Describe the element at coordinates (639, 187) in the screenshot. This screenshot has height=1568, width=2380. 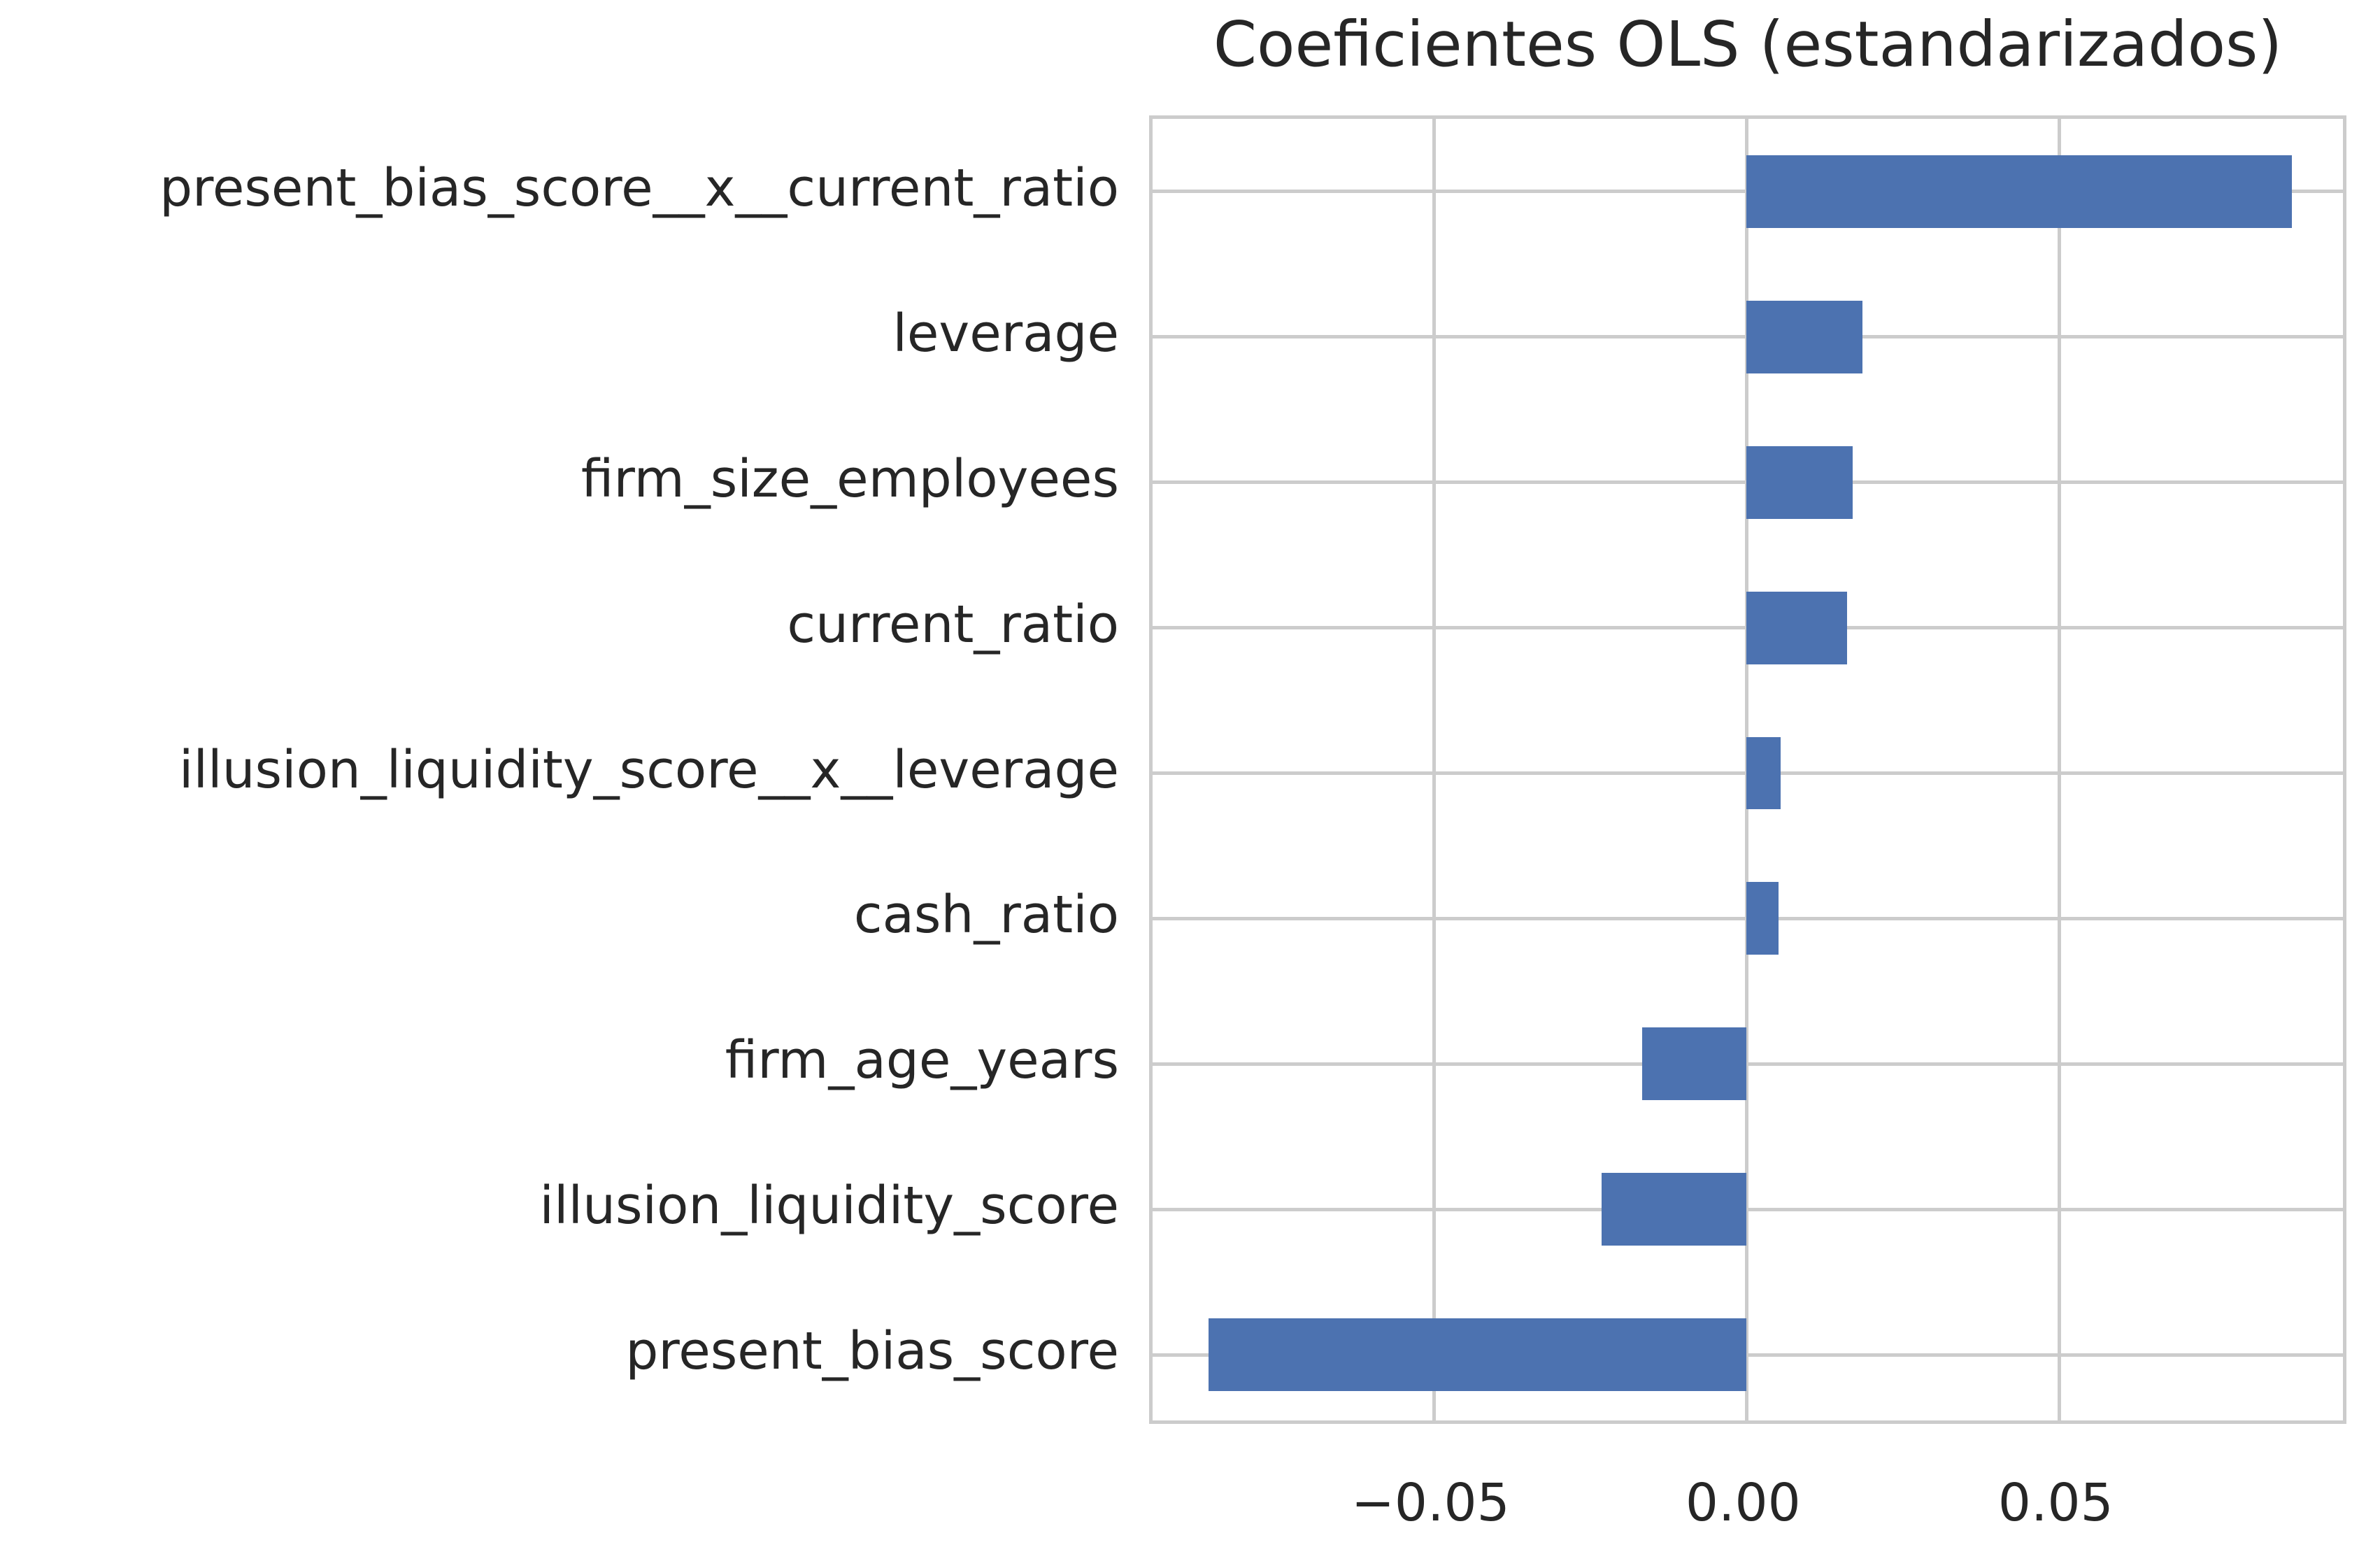
I see `category-label: present_bias_score__x__current_ratio` at that location.